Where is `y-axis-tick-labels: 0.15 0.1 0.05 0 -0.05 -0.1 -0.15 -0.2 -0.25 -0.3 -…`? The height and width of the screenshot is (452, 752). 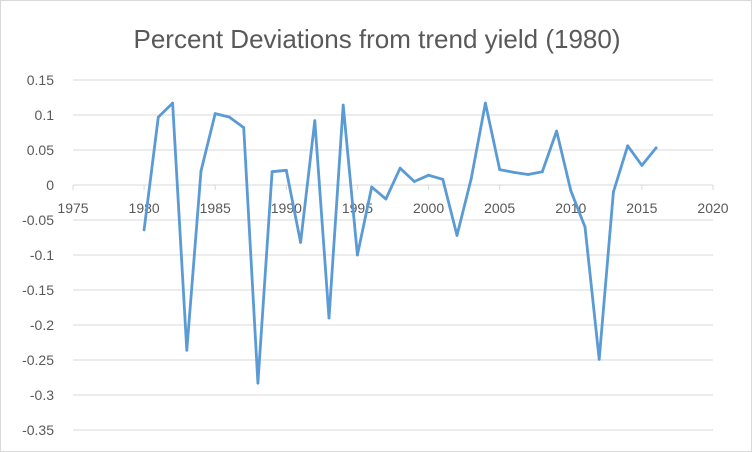 y-axis-tick-labels: 0.15 0.1 0.05 0 -0.05 -0.1 -0.15 -0.2 -0.25 -0.3 -… is located at coordinates (38, 255).